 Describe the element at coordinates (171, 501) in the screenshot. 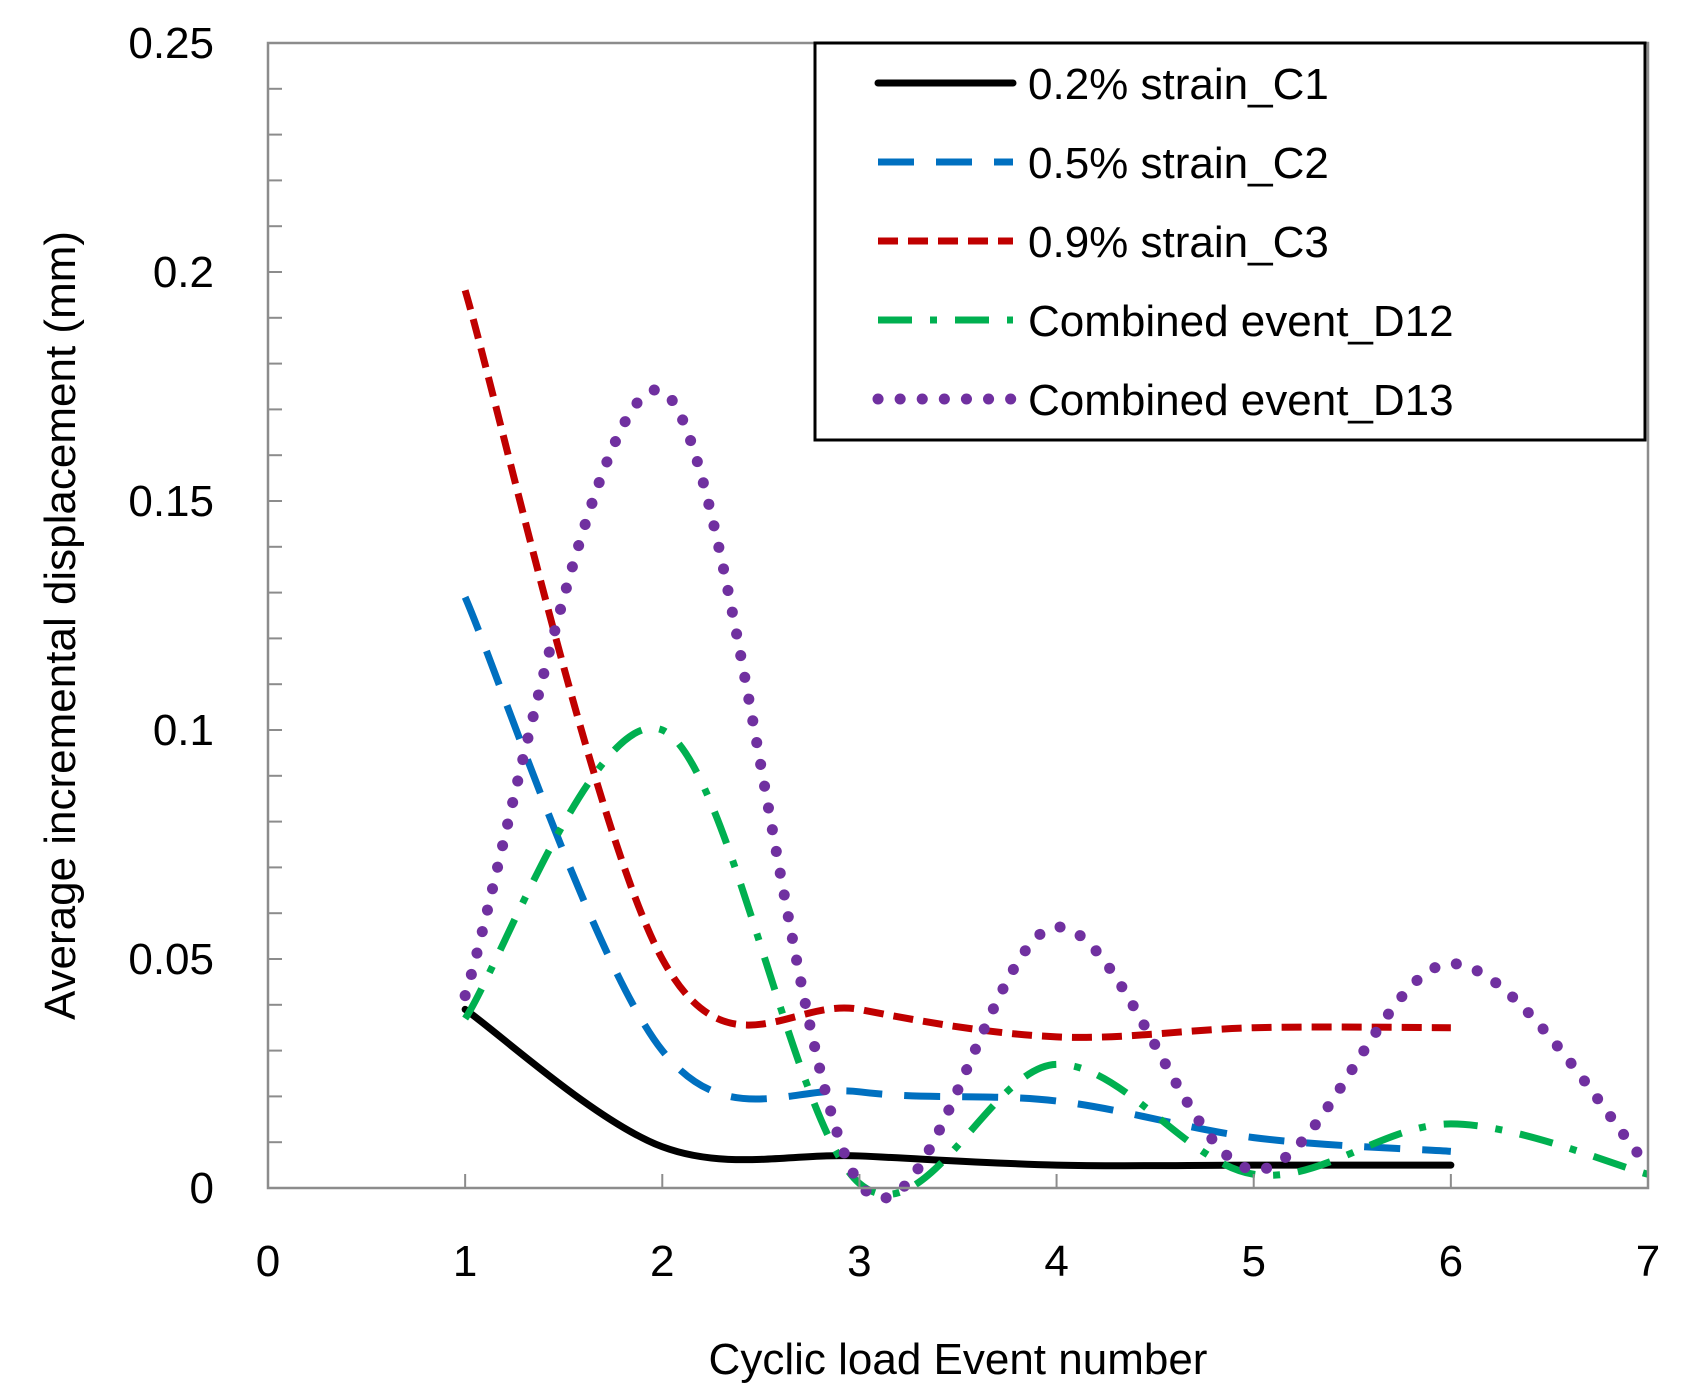

I see `y-tick-label: 0.15` at that location.